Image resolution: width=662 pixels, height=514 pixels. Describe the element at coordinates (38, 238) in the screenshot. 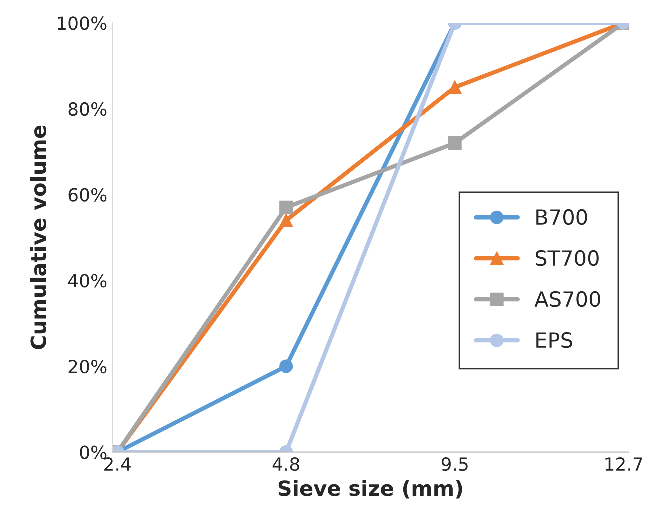

I see `y-axis-title: Cumulative volume` at that location.